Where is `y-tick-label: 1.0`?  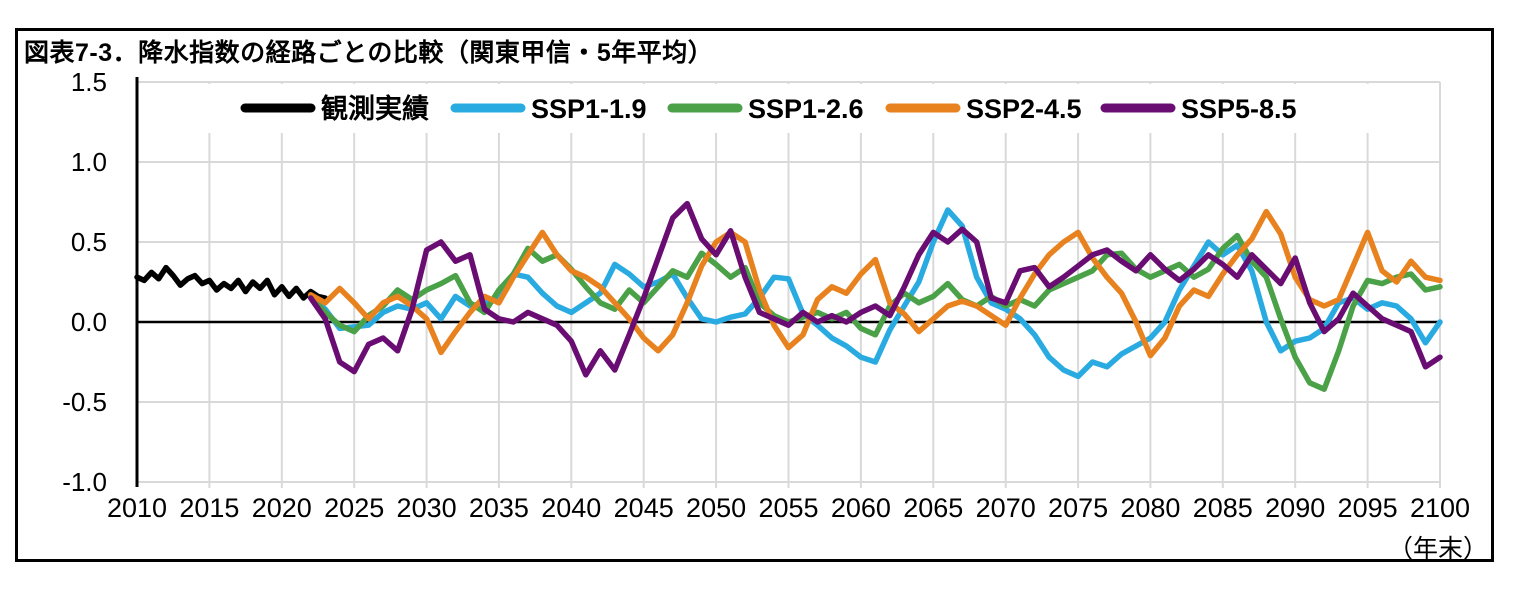 y-tick-label: 1.0 is located at coordinates (89, 162).